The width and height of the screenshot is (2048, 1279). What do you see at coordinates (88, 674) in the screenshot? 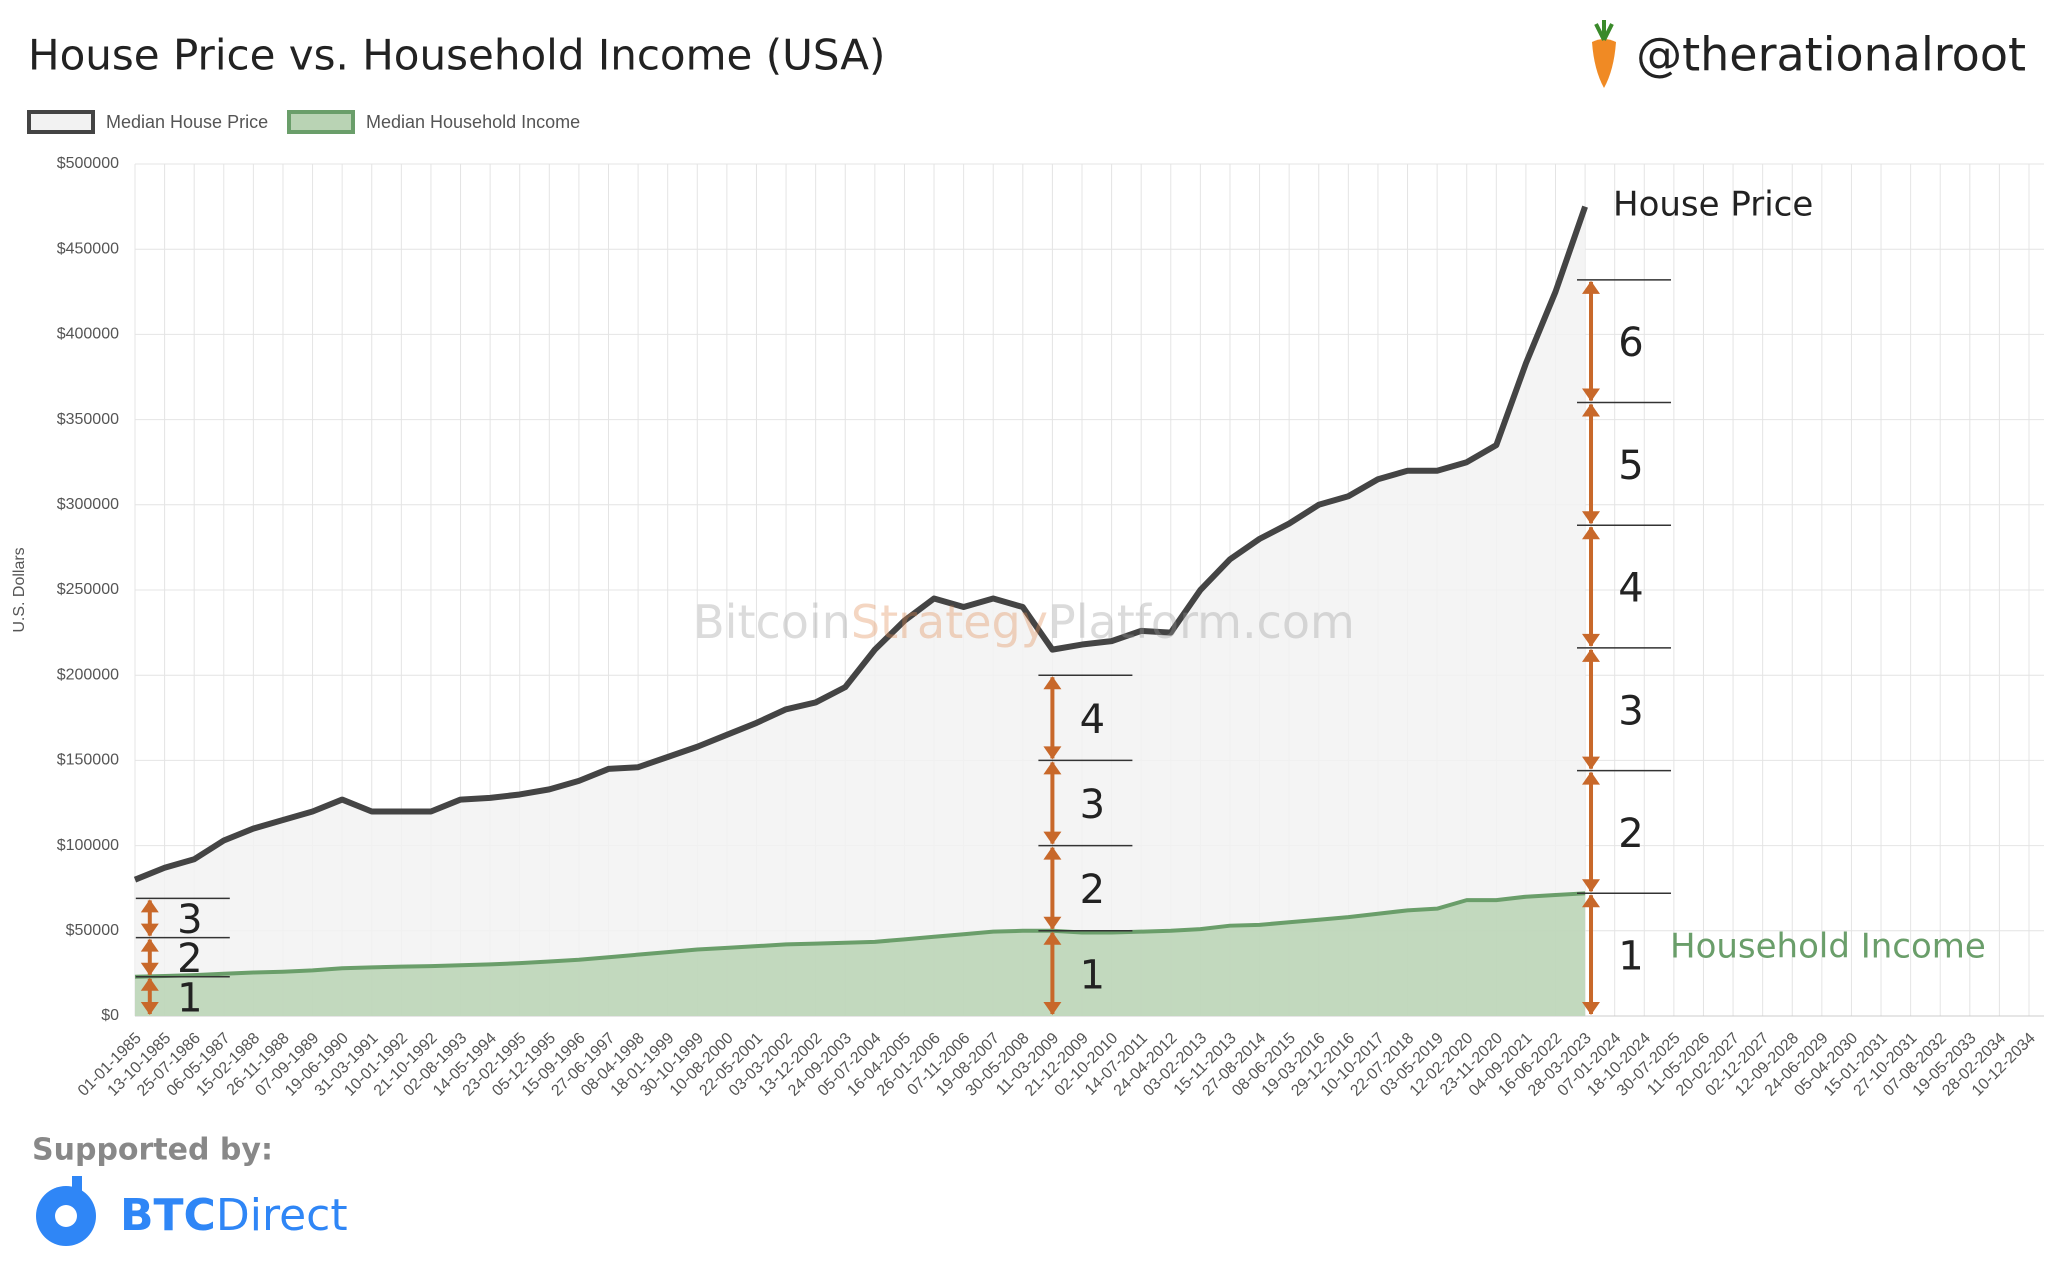
I see `y-tick-label: $200000` at bounding box center [88, 674].